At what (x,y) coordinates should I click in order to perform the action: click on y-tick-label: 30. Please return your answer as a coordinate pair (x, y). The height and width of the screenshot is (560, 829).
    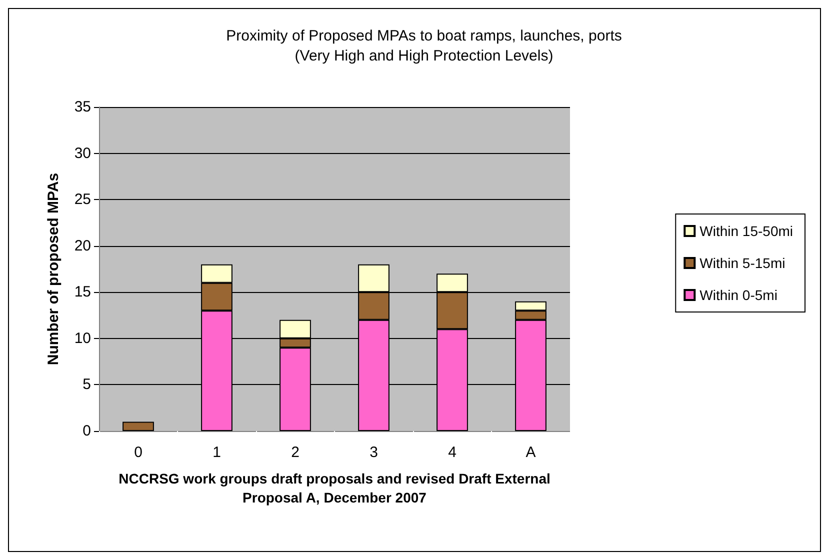
    Looking at the image, I should click on (82, 153).